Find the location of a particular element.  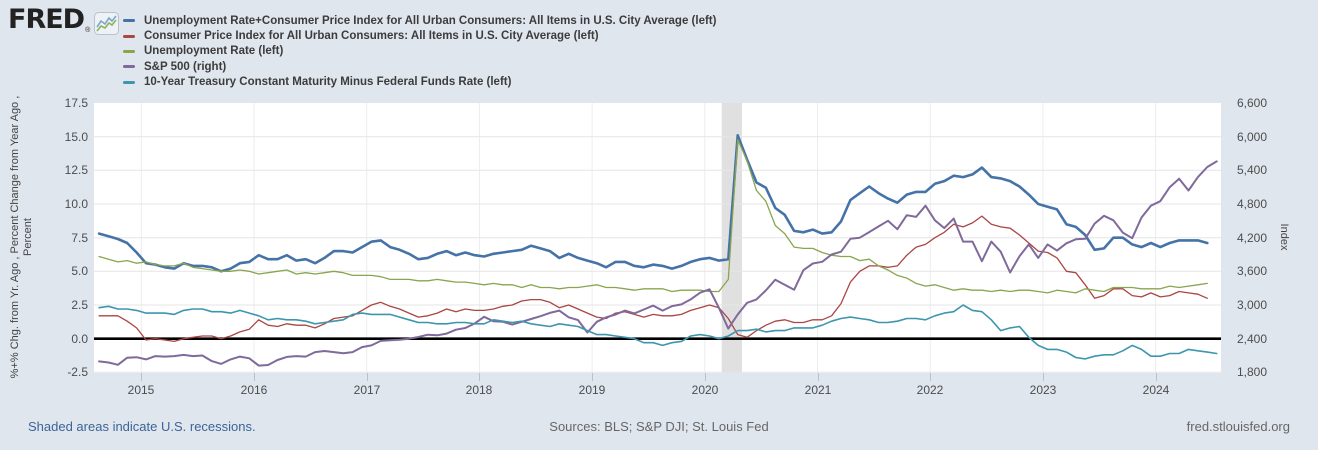

x-axis-tick-2024: 2024 is located at coordinates (1156, 390).